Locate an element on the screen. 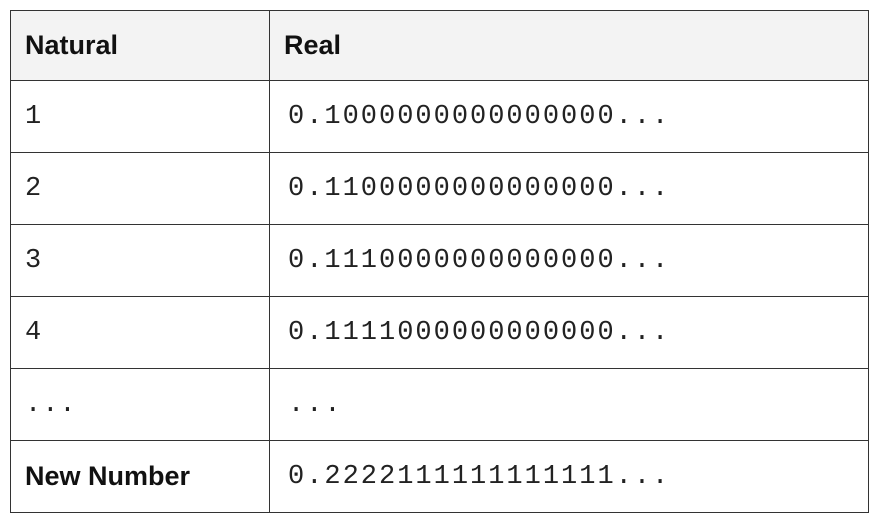 This screenshot has height=522, width=878. natural-cell: 1 is located at coordinates (140, 116).